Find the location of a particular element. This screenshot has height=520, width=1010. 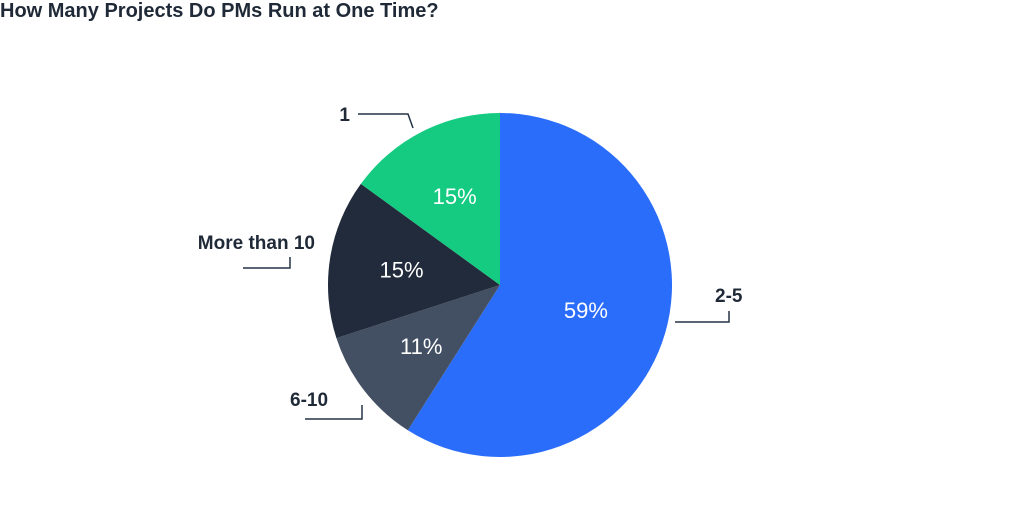

value-labels: 59% 11% 15% 15% is located at coordinates (493, 271).